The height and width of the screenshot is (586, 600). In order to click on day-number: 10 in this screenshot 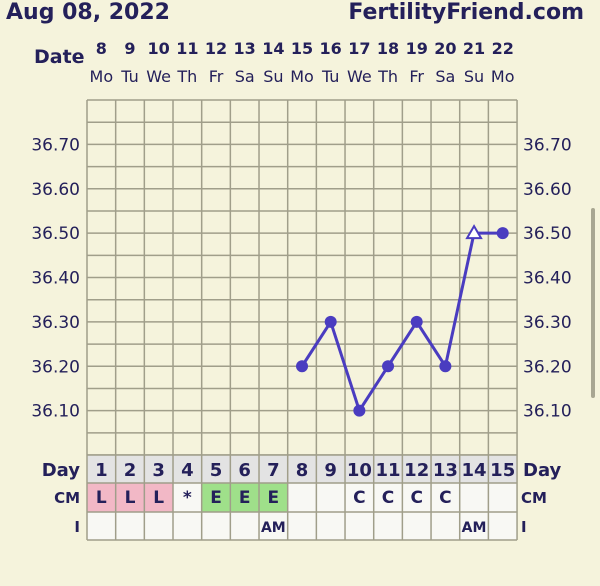, I will do `click(359, 470)`.